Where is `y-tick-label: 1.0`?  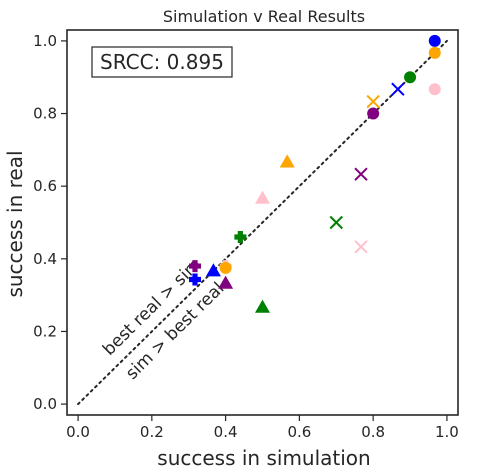 y-tick-label: 1.0 is located at coordinates (45, 41).